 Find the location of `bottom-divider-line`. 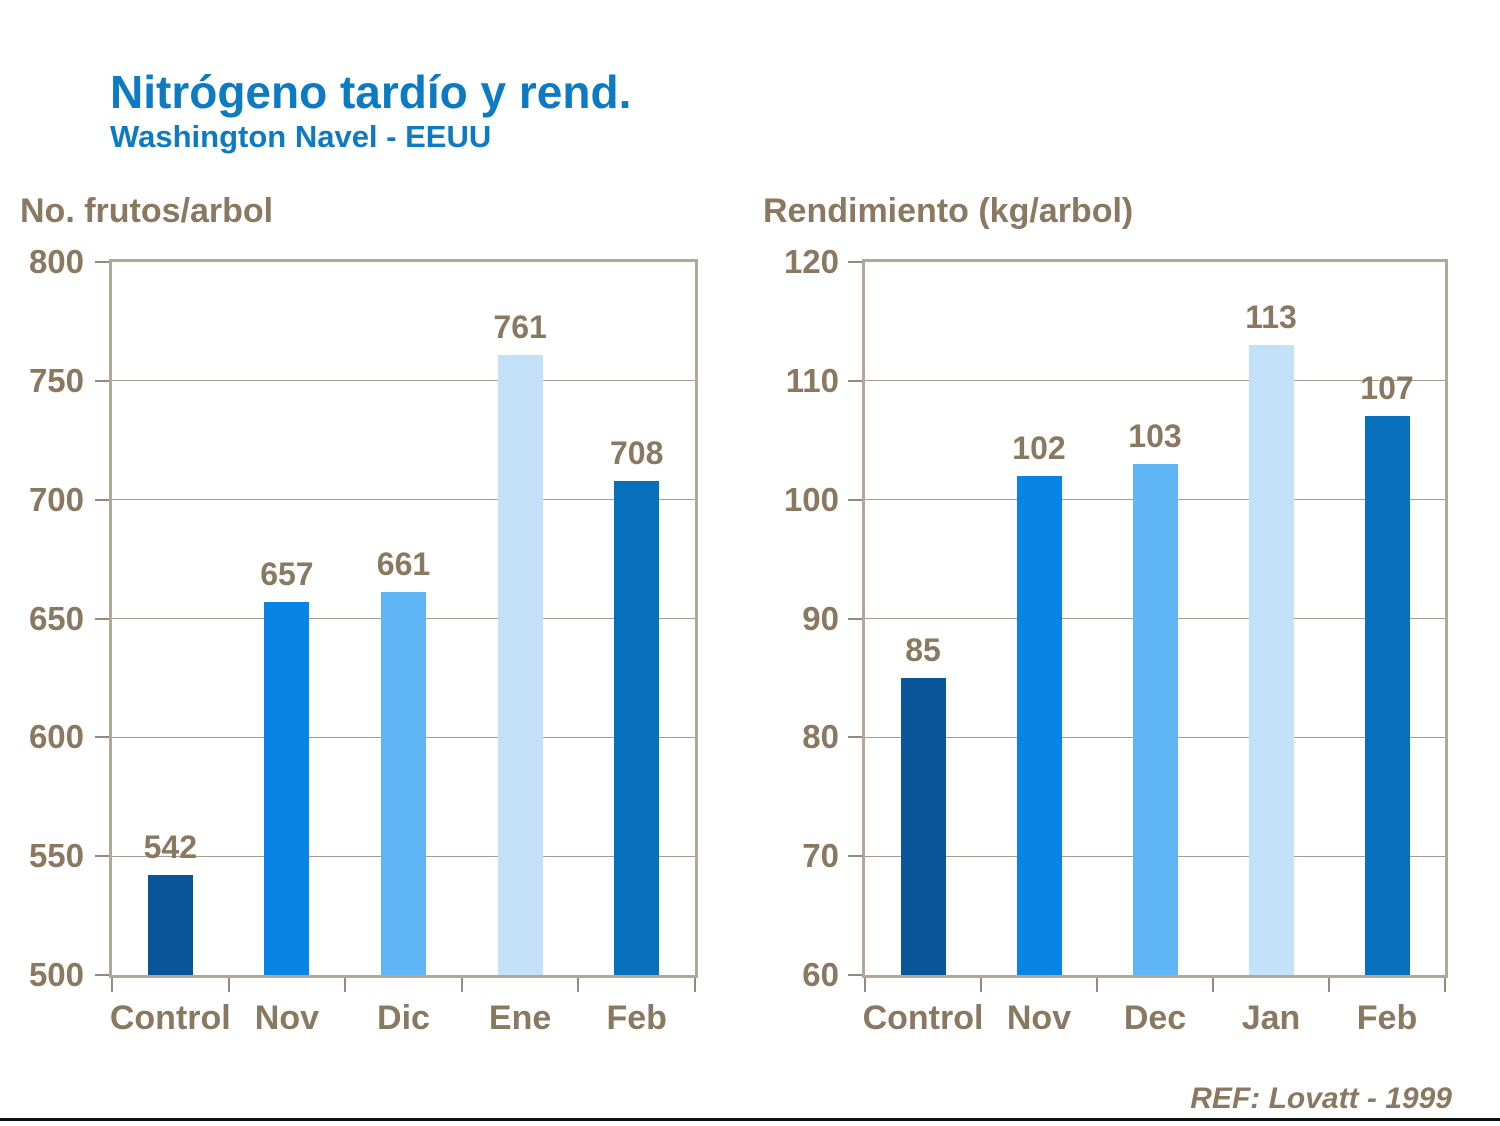

bottom-divider-line is located at coordinates (750, 1119).